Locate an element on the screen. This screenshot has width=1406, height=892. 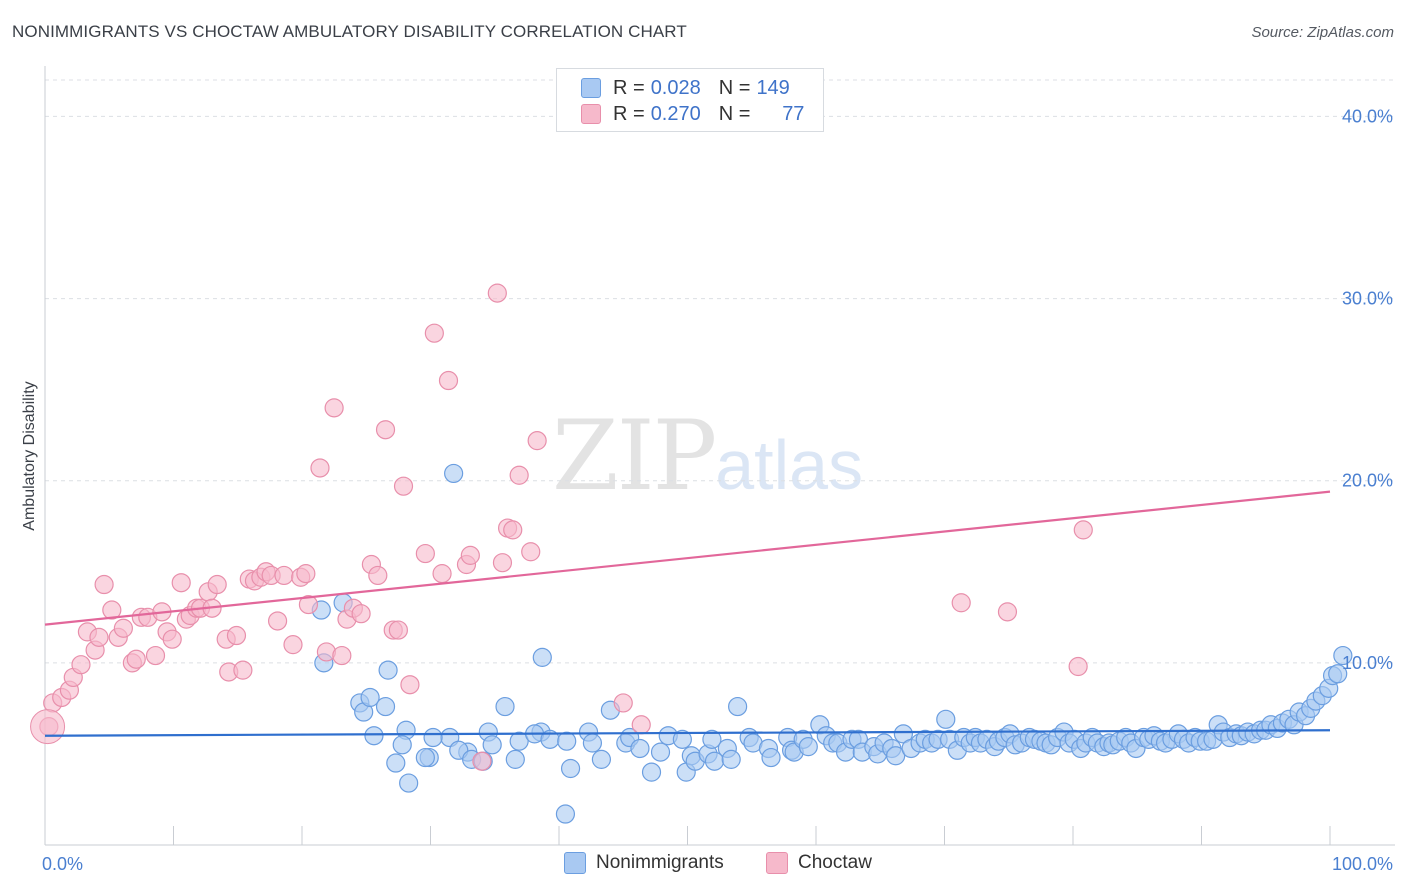
legend-swatch-choctaw is located at coordinates (591, 114).